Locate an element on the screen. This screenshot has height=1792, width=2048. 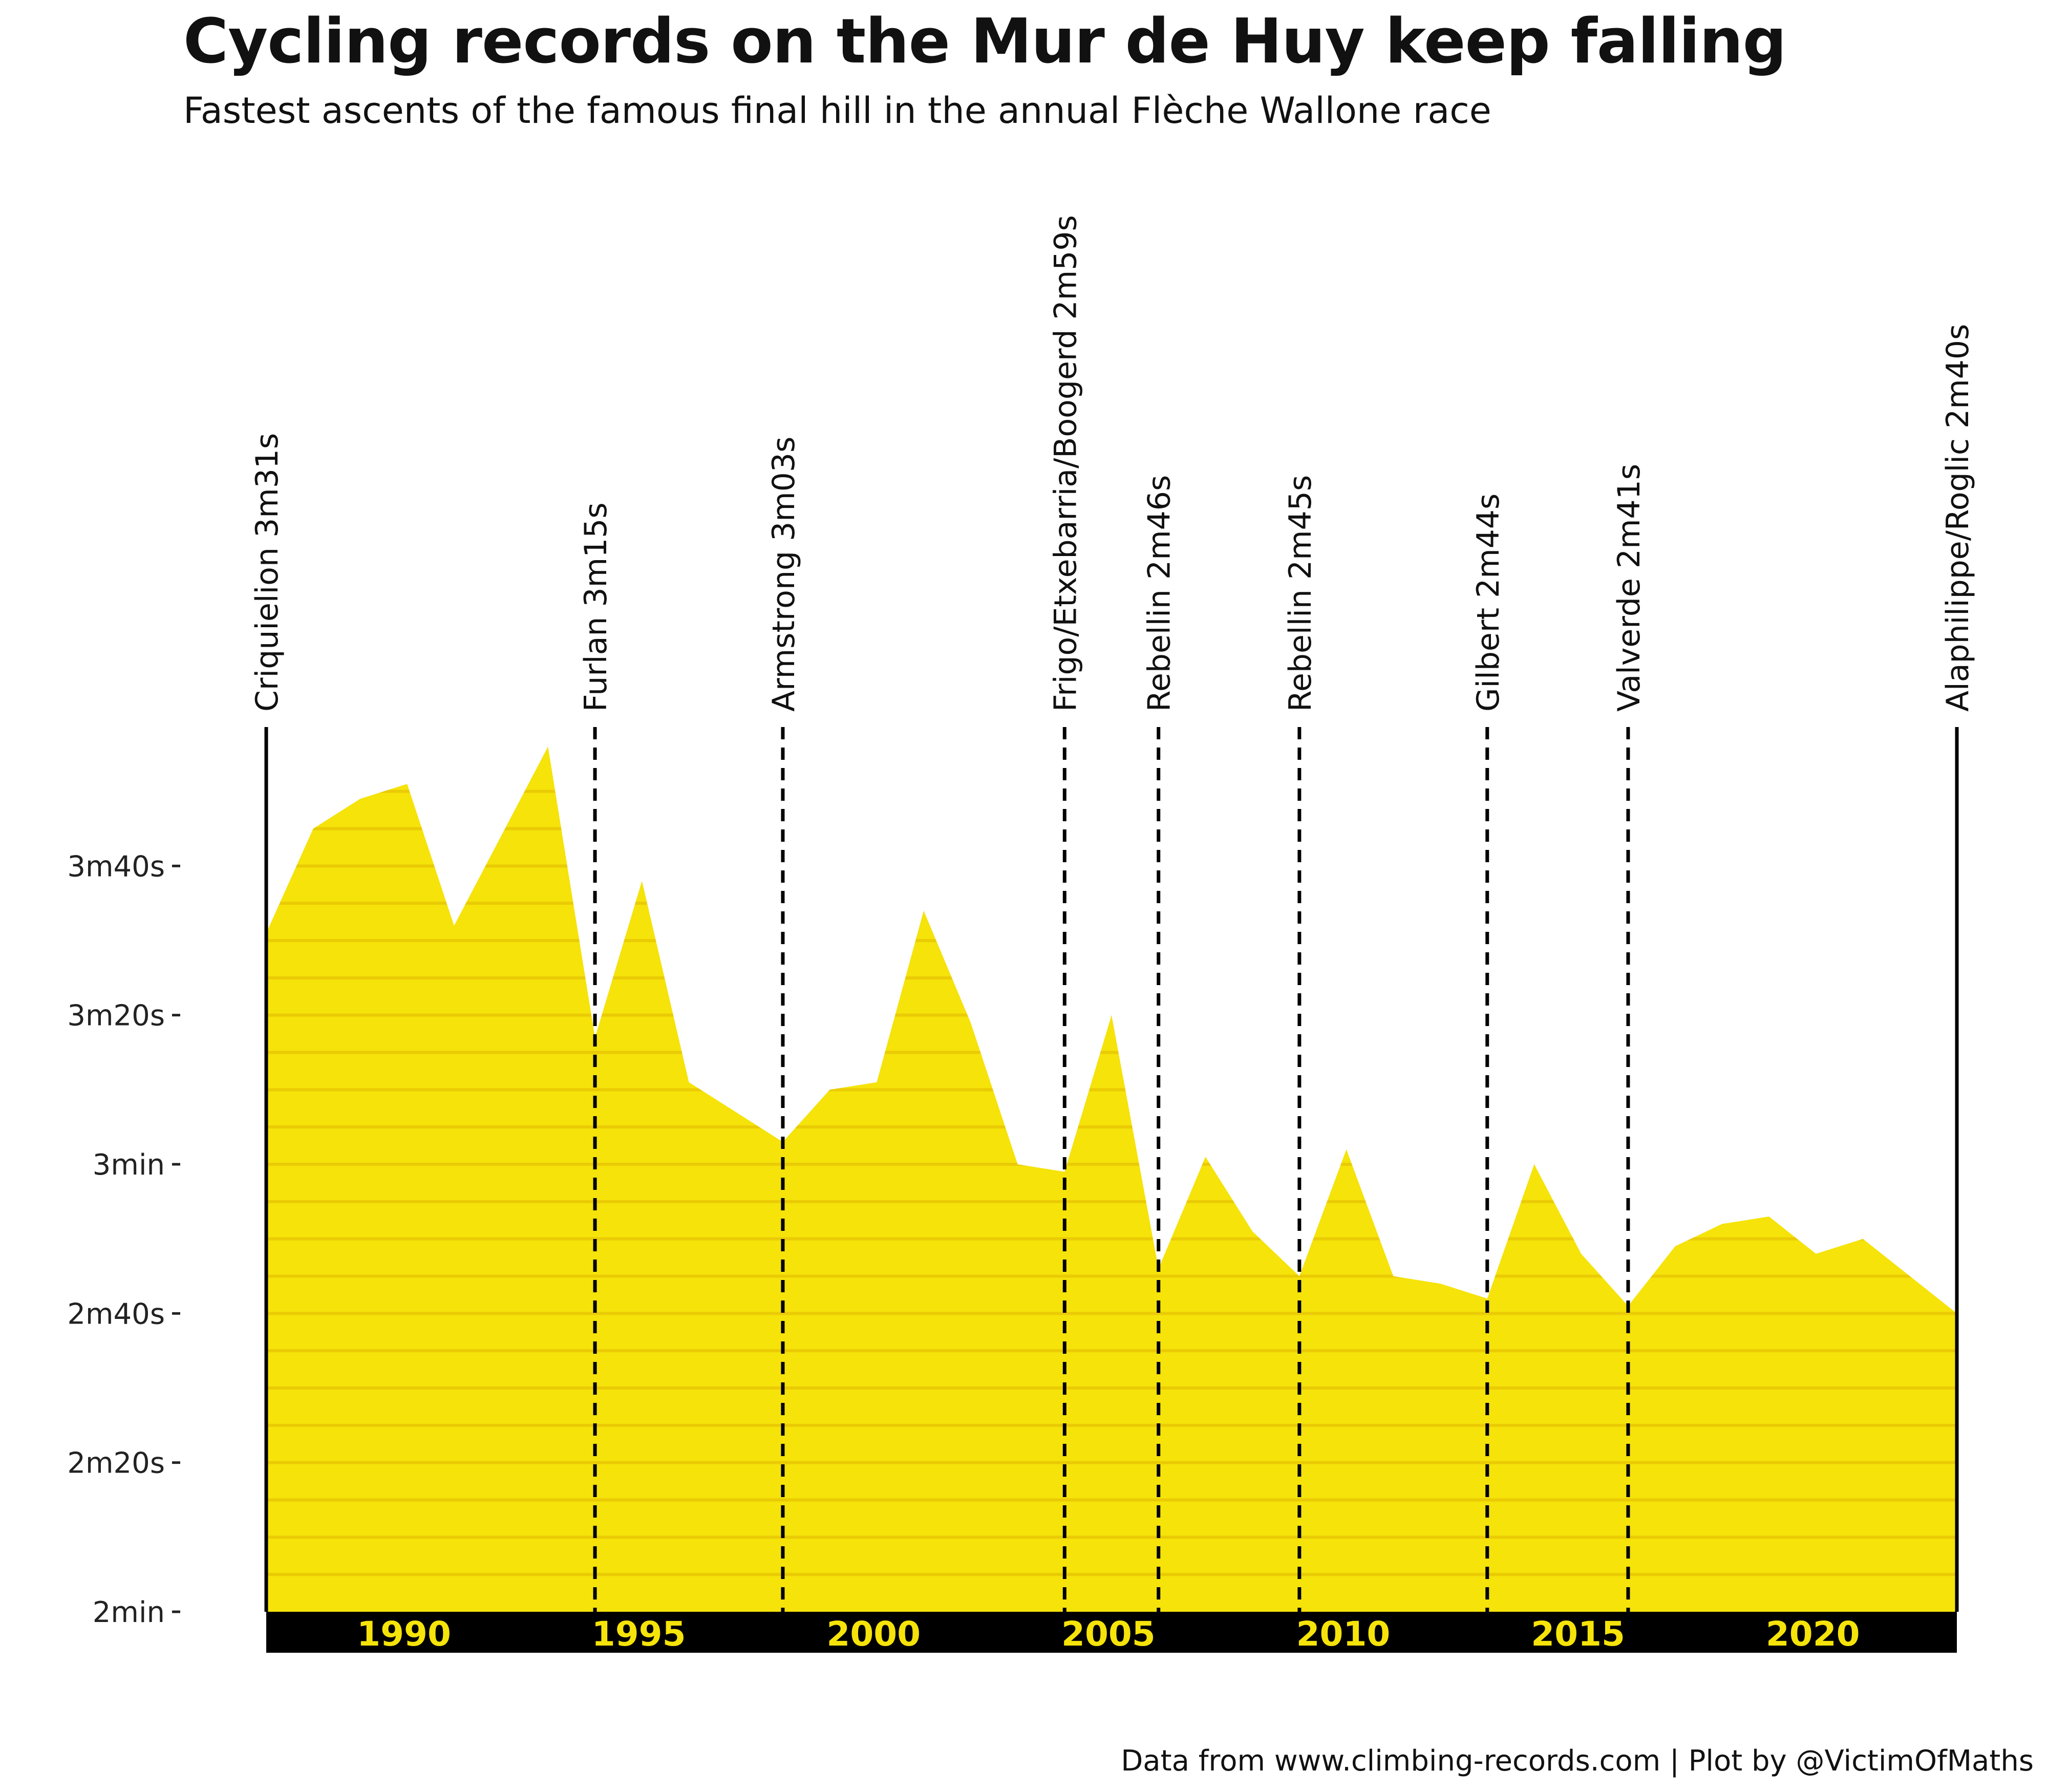
x-tick-label: 1995 is located at coordinates (639, 1634).